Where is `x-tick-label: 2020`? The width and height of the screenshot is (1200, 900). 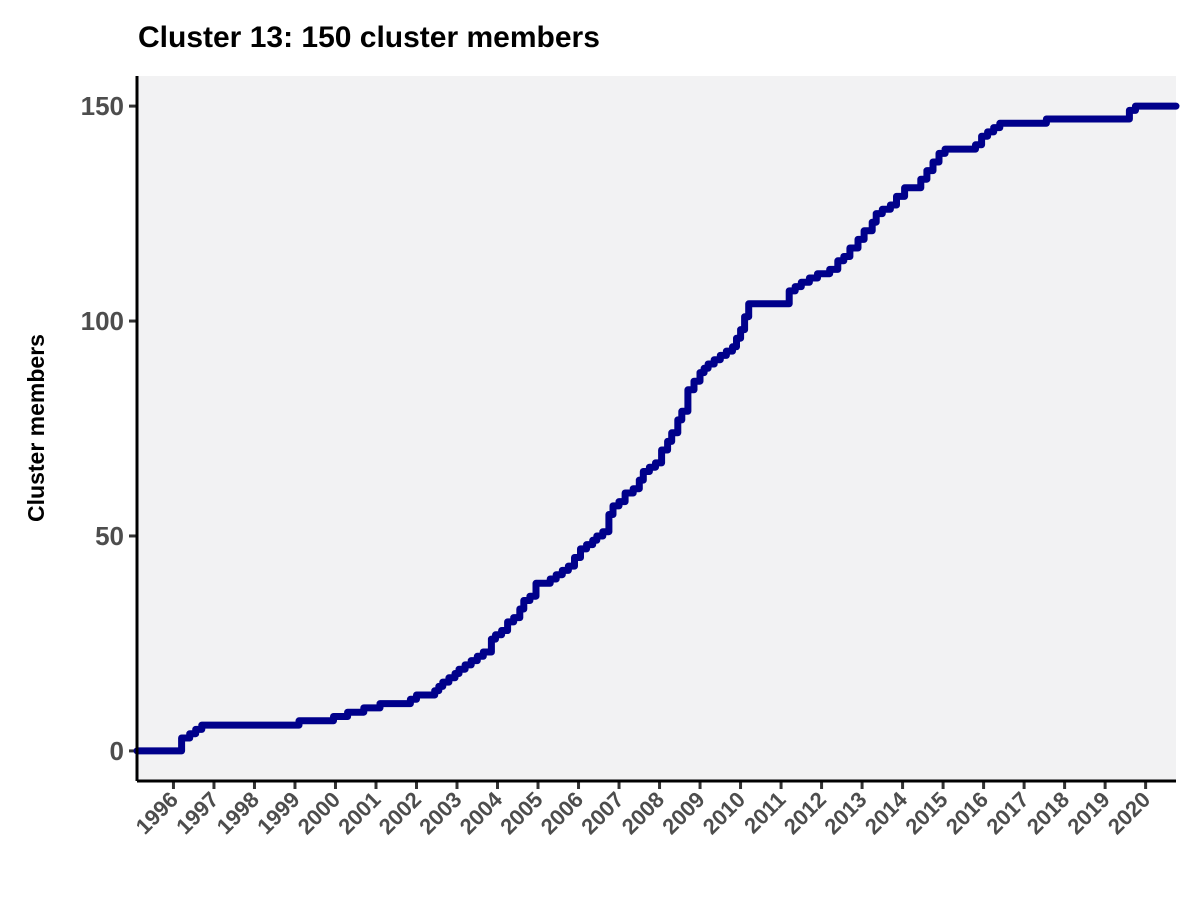 x-tick-label: 2020 is located at coordinates (1129, 813).